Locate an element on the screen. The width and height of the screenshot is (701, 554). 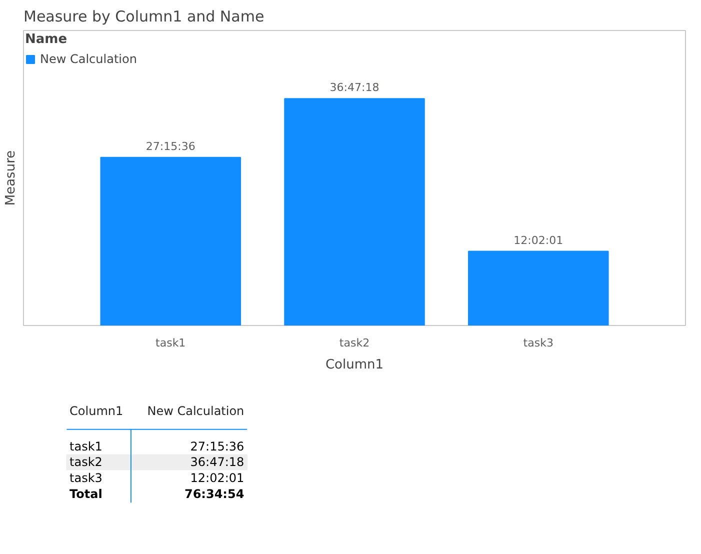
x-axis-title: Column1 is located at coordinates (354, 365).